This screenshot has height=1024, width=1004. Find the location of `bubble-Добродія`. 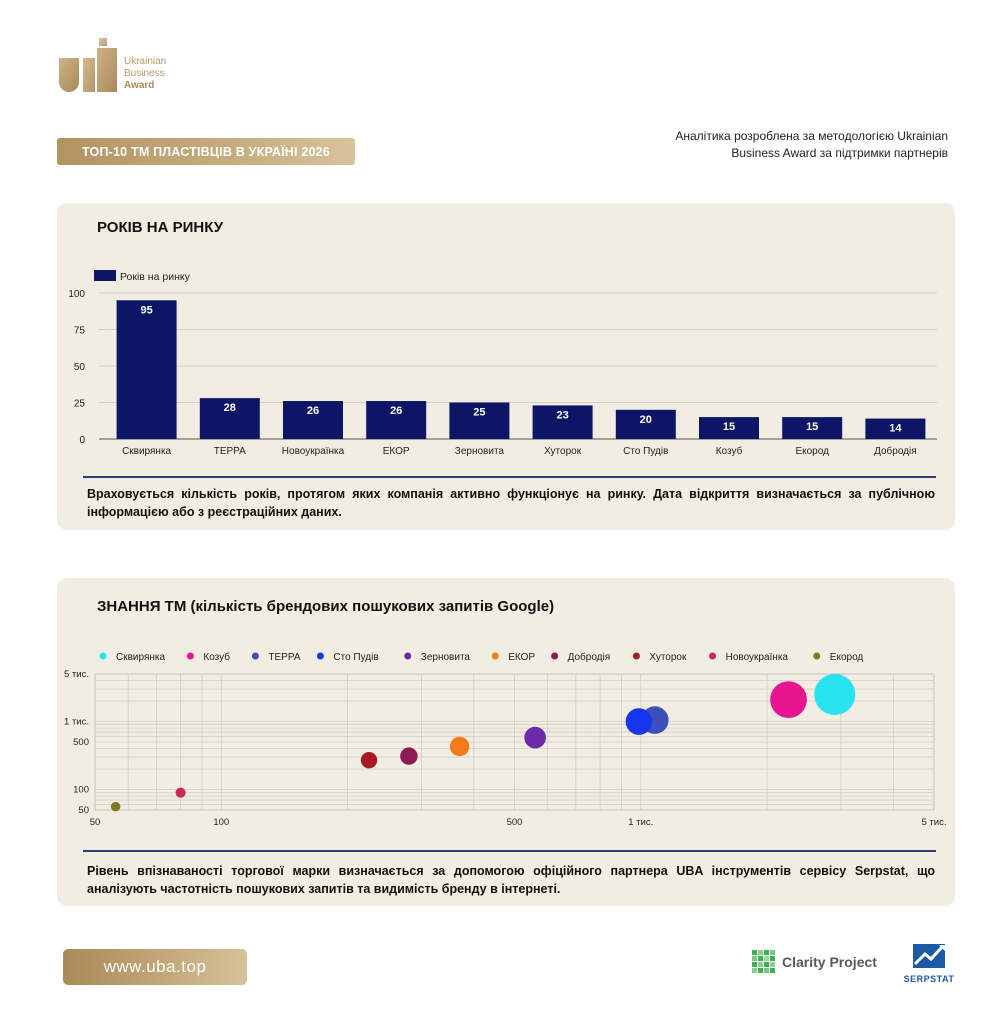

bubble-Добродія is located at coordinates (409, 756).